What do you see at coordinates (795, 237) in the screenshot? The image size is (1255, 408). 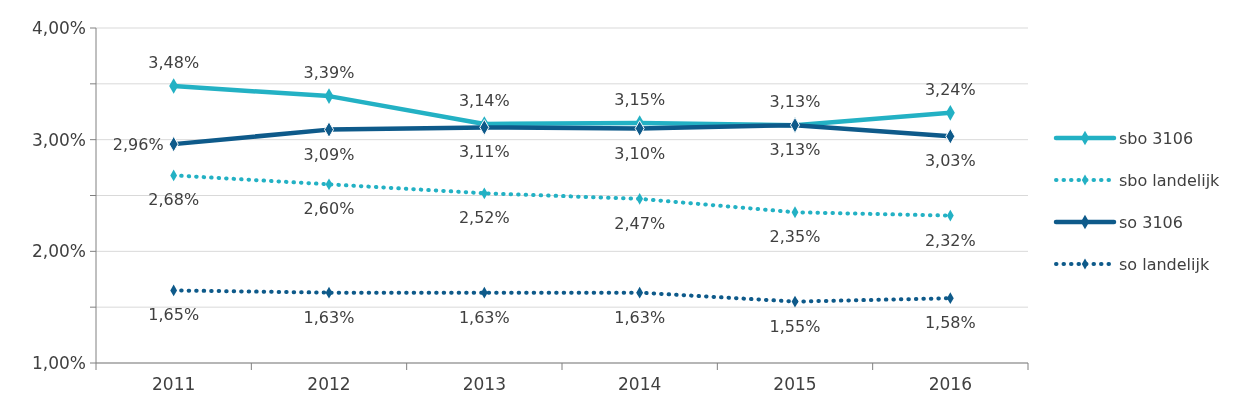 I see `data-label: 2,35%` at bounding box center [795, 237].